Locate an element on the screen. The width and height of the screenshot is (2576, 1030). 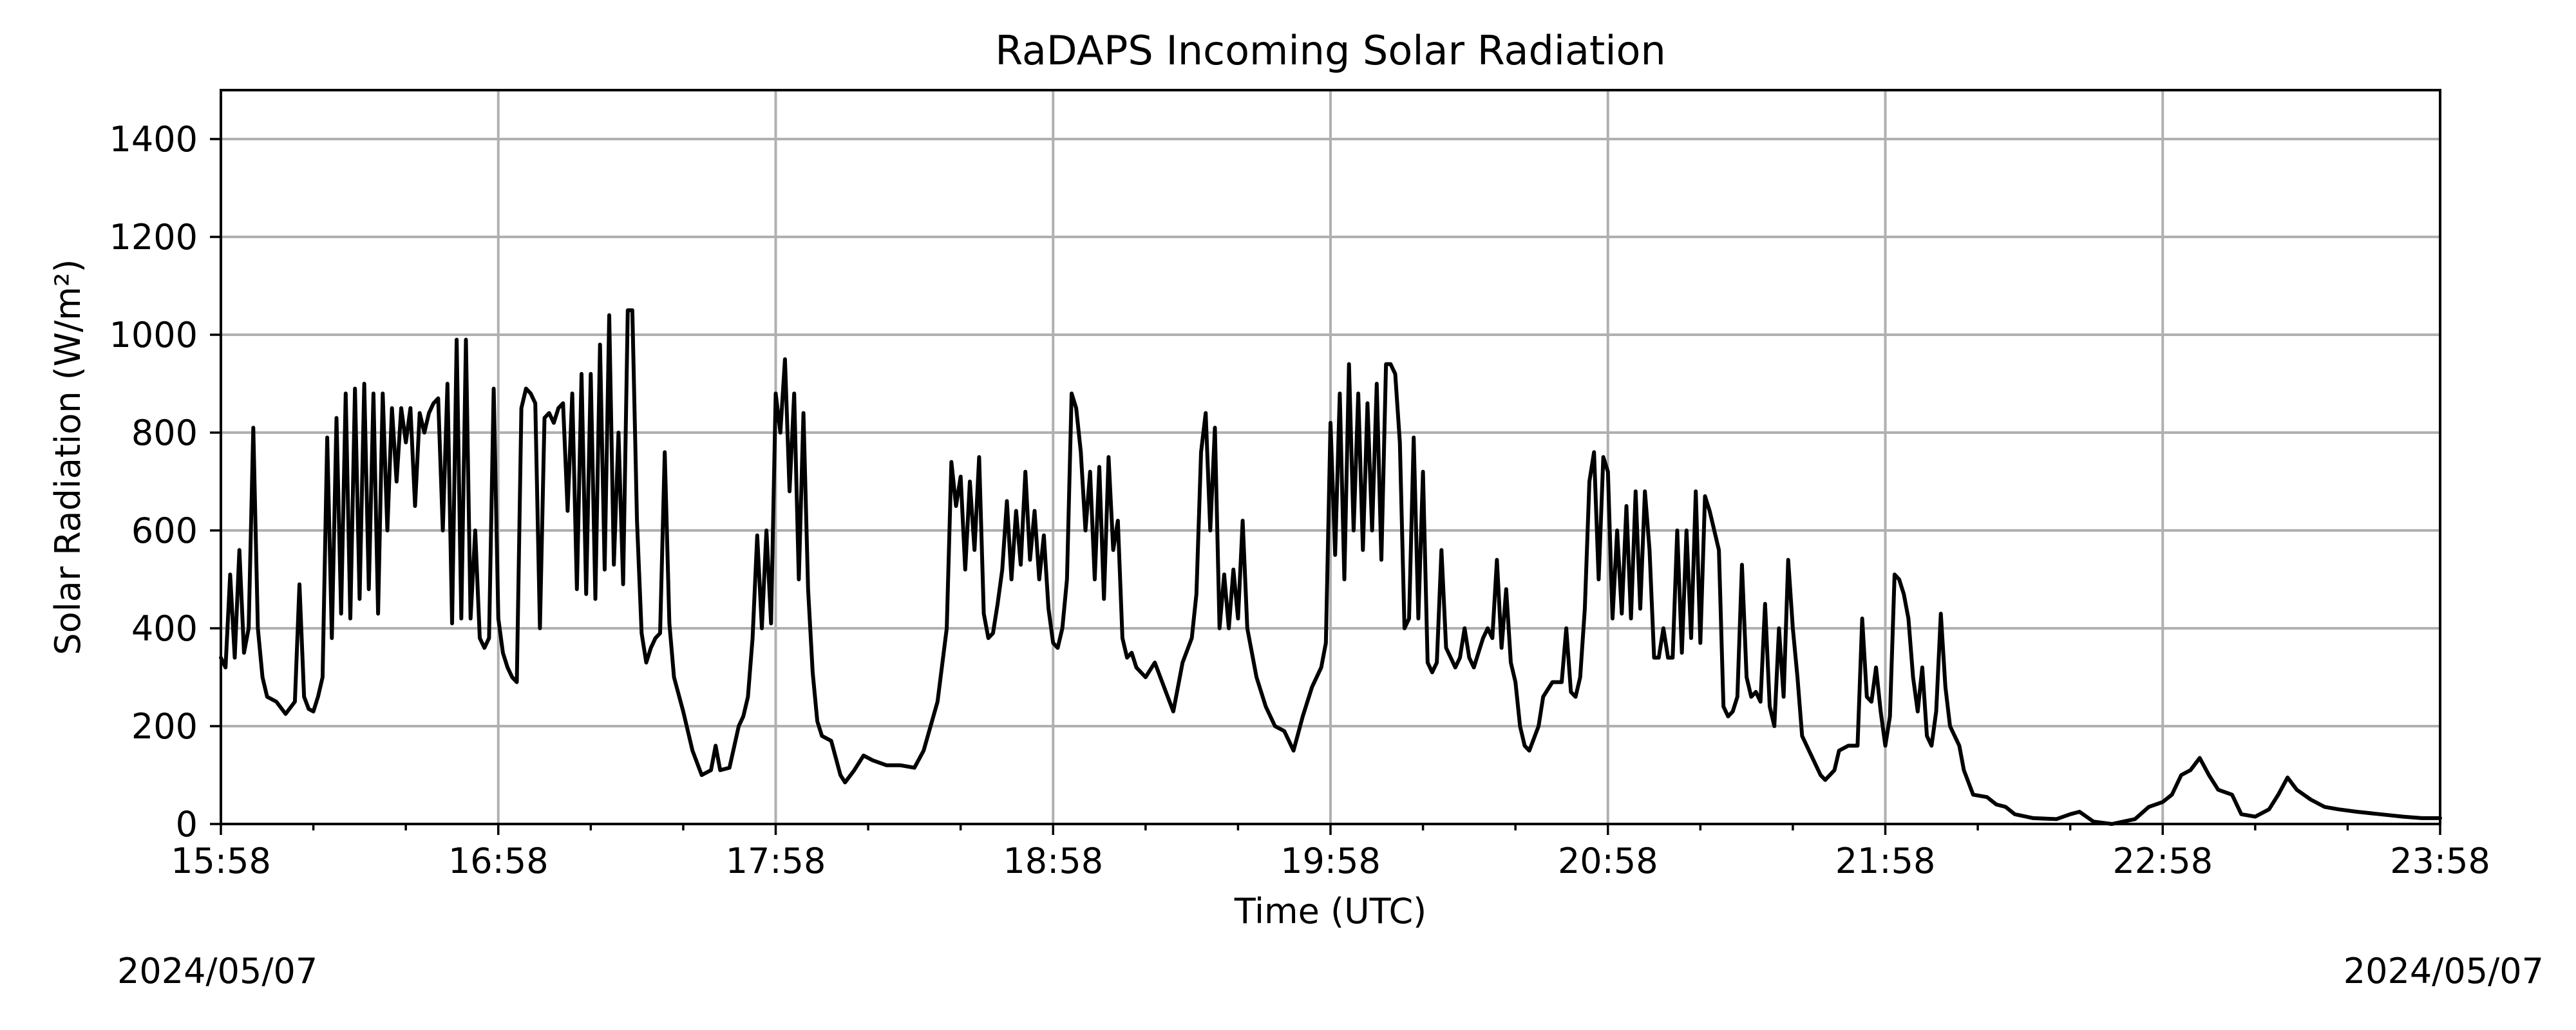
x-tick-label: 22:58 is located at coordinates (2163, 861).